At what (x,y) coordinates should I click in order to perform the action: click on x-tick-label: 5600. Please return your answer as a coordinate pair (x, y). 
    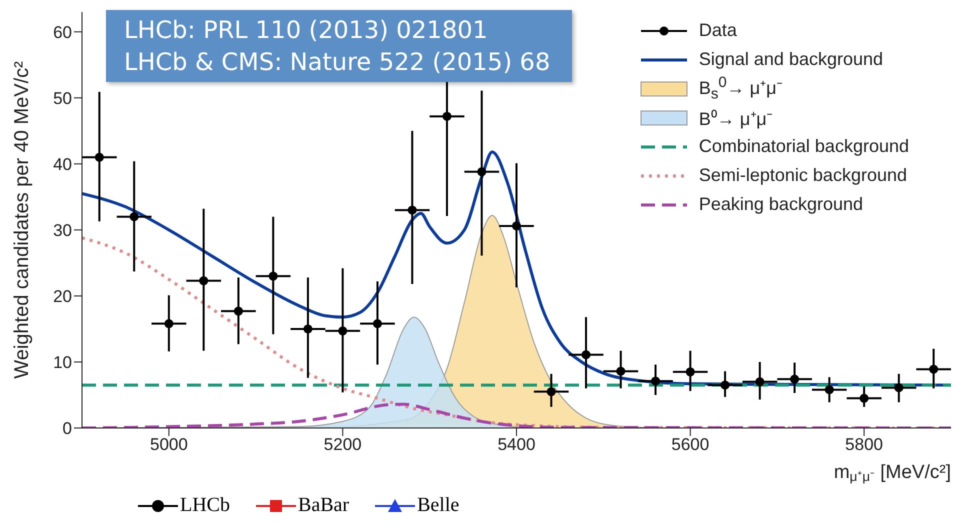
    Looking at the image, I should click on (690, 444).